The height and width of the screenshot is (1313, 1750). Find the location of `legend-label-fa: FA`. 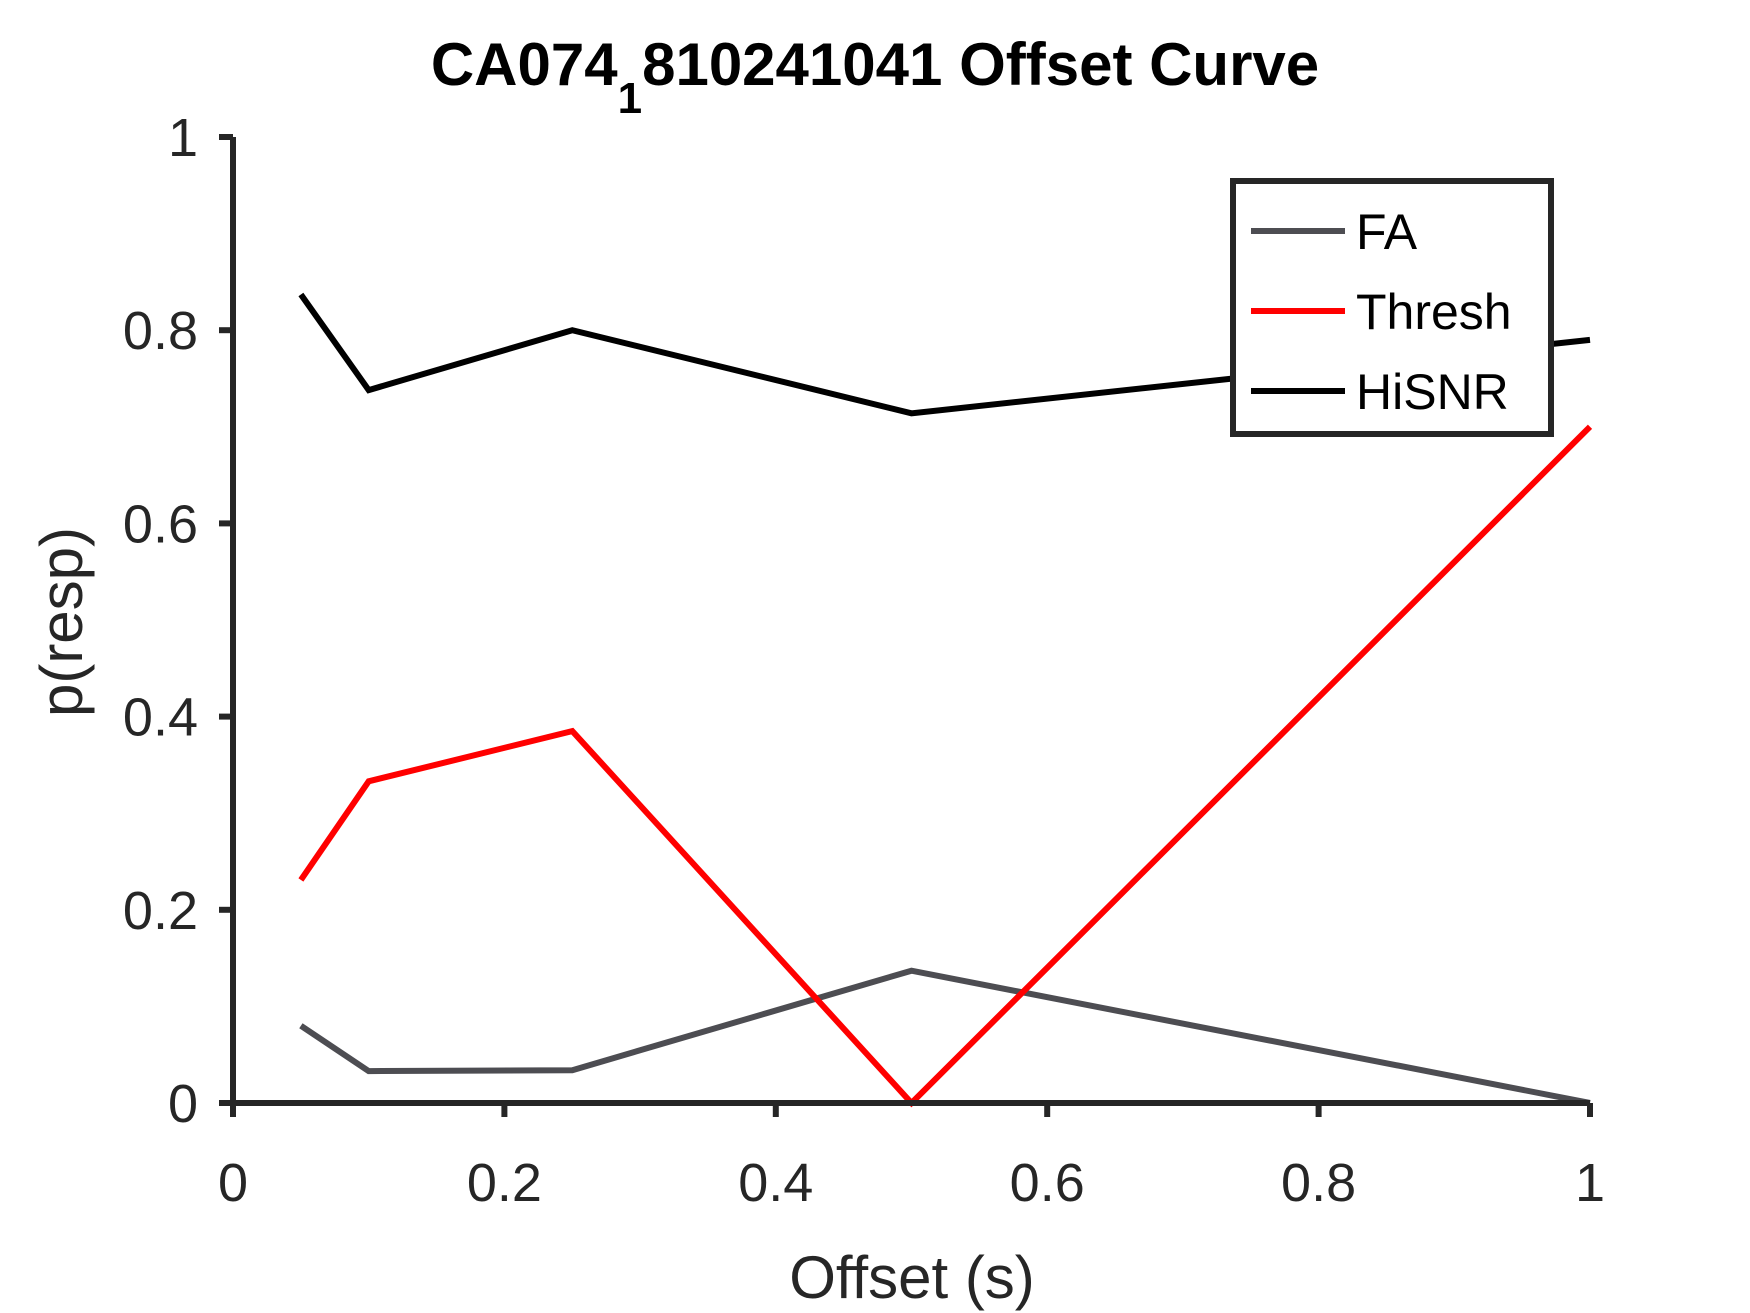

legend-label-fa: FA is located at coordinates (1387, 232).